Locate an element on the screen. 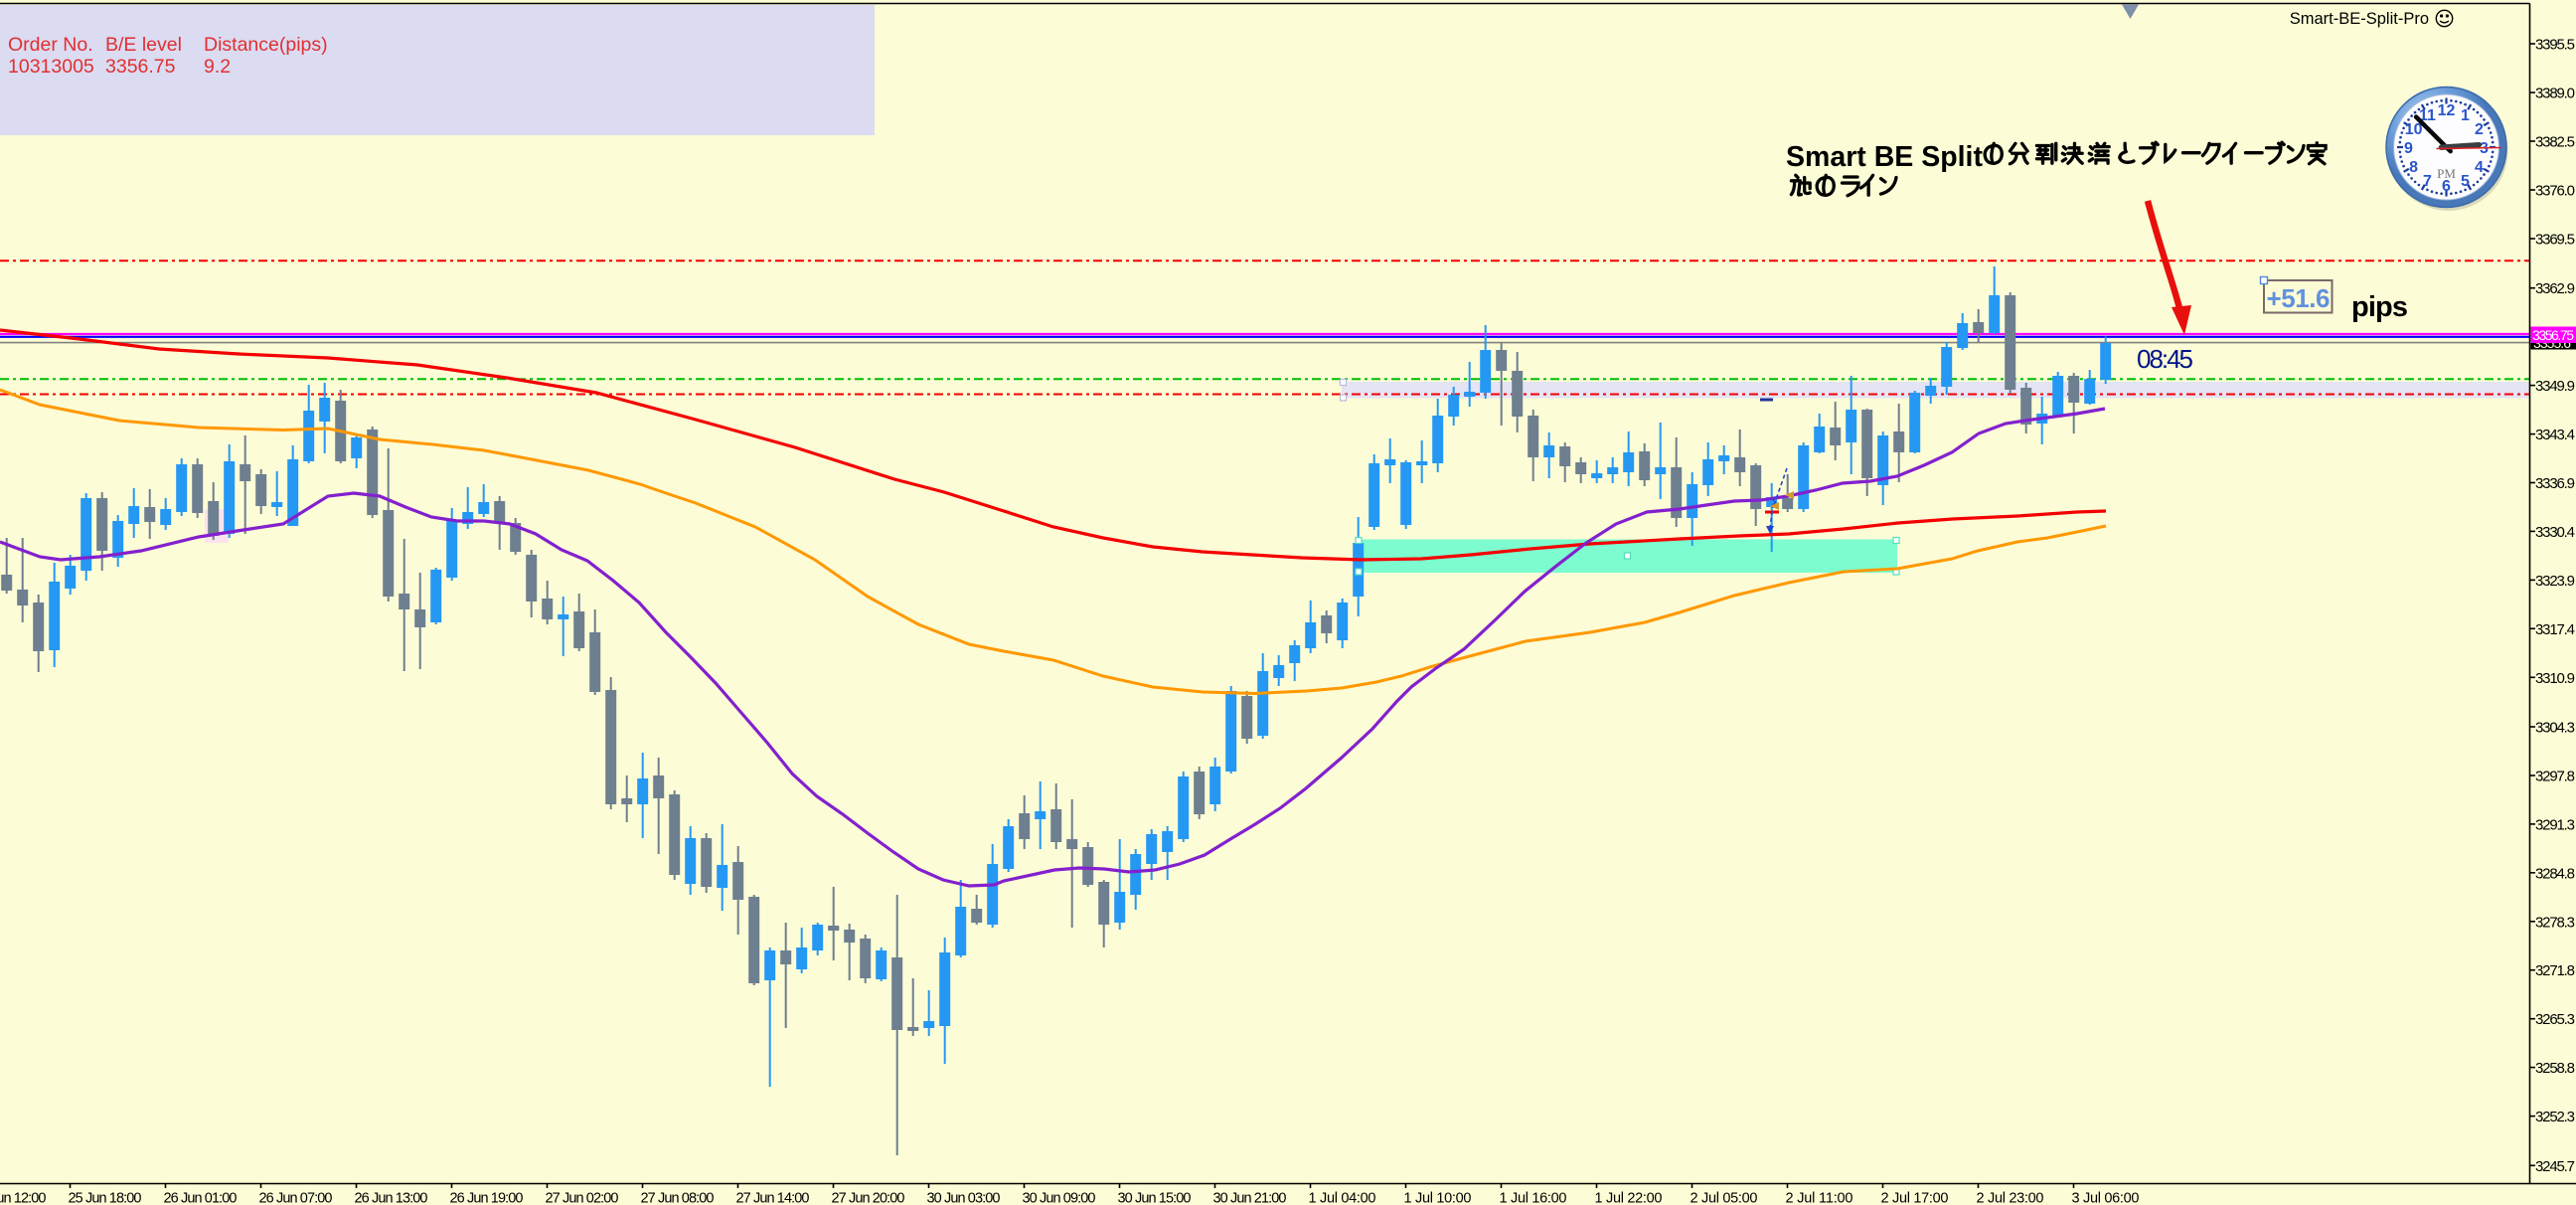  svg-text: +51.6 is located at coordinates (2299, 298).